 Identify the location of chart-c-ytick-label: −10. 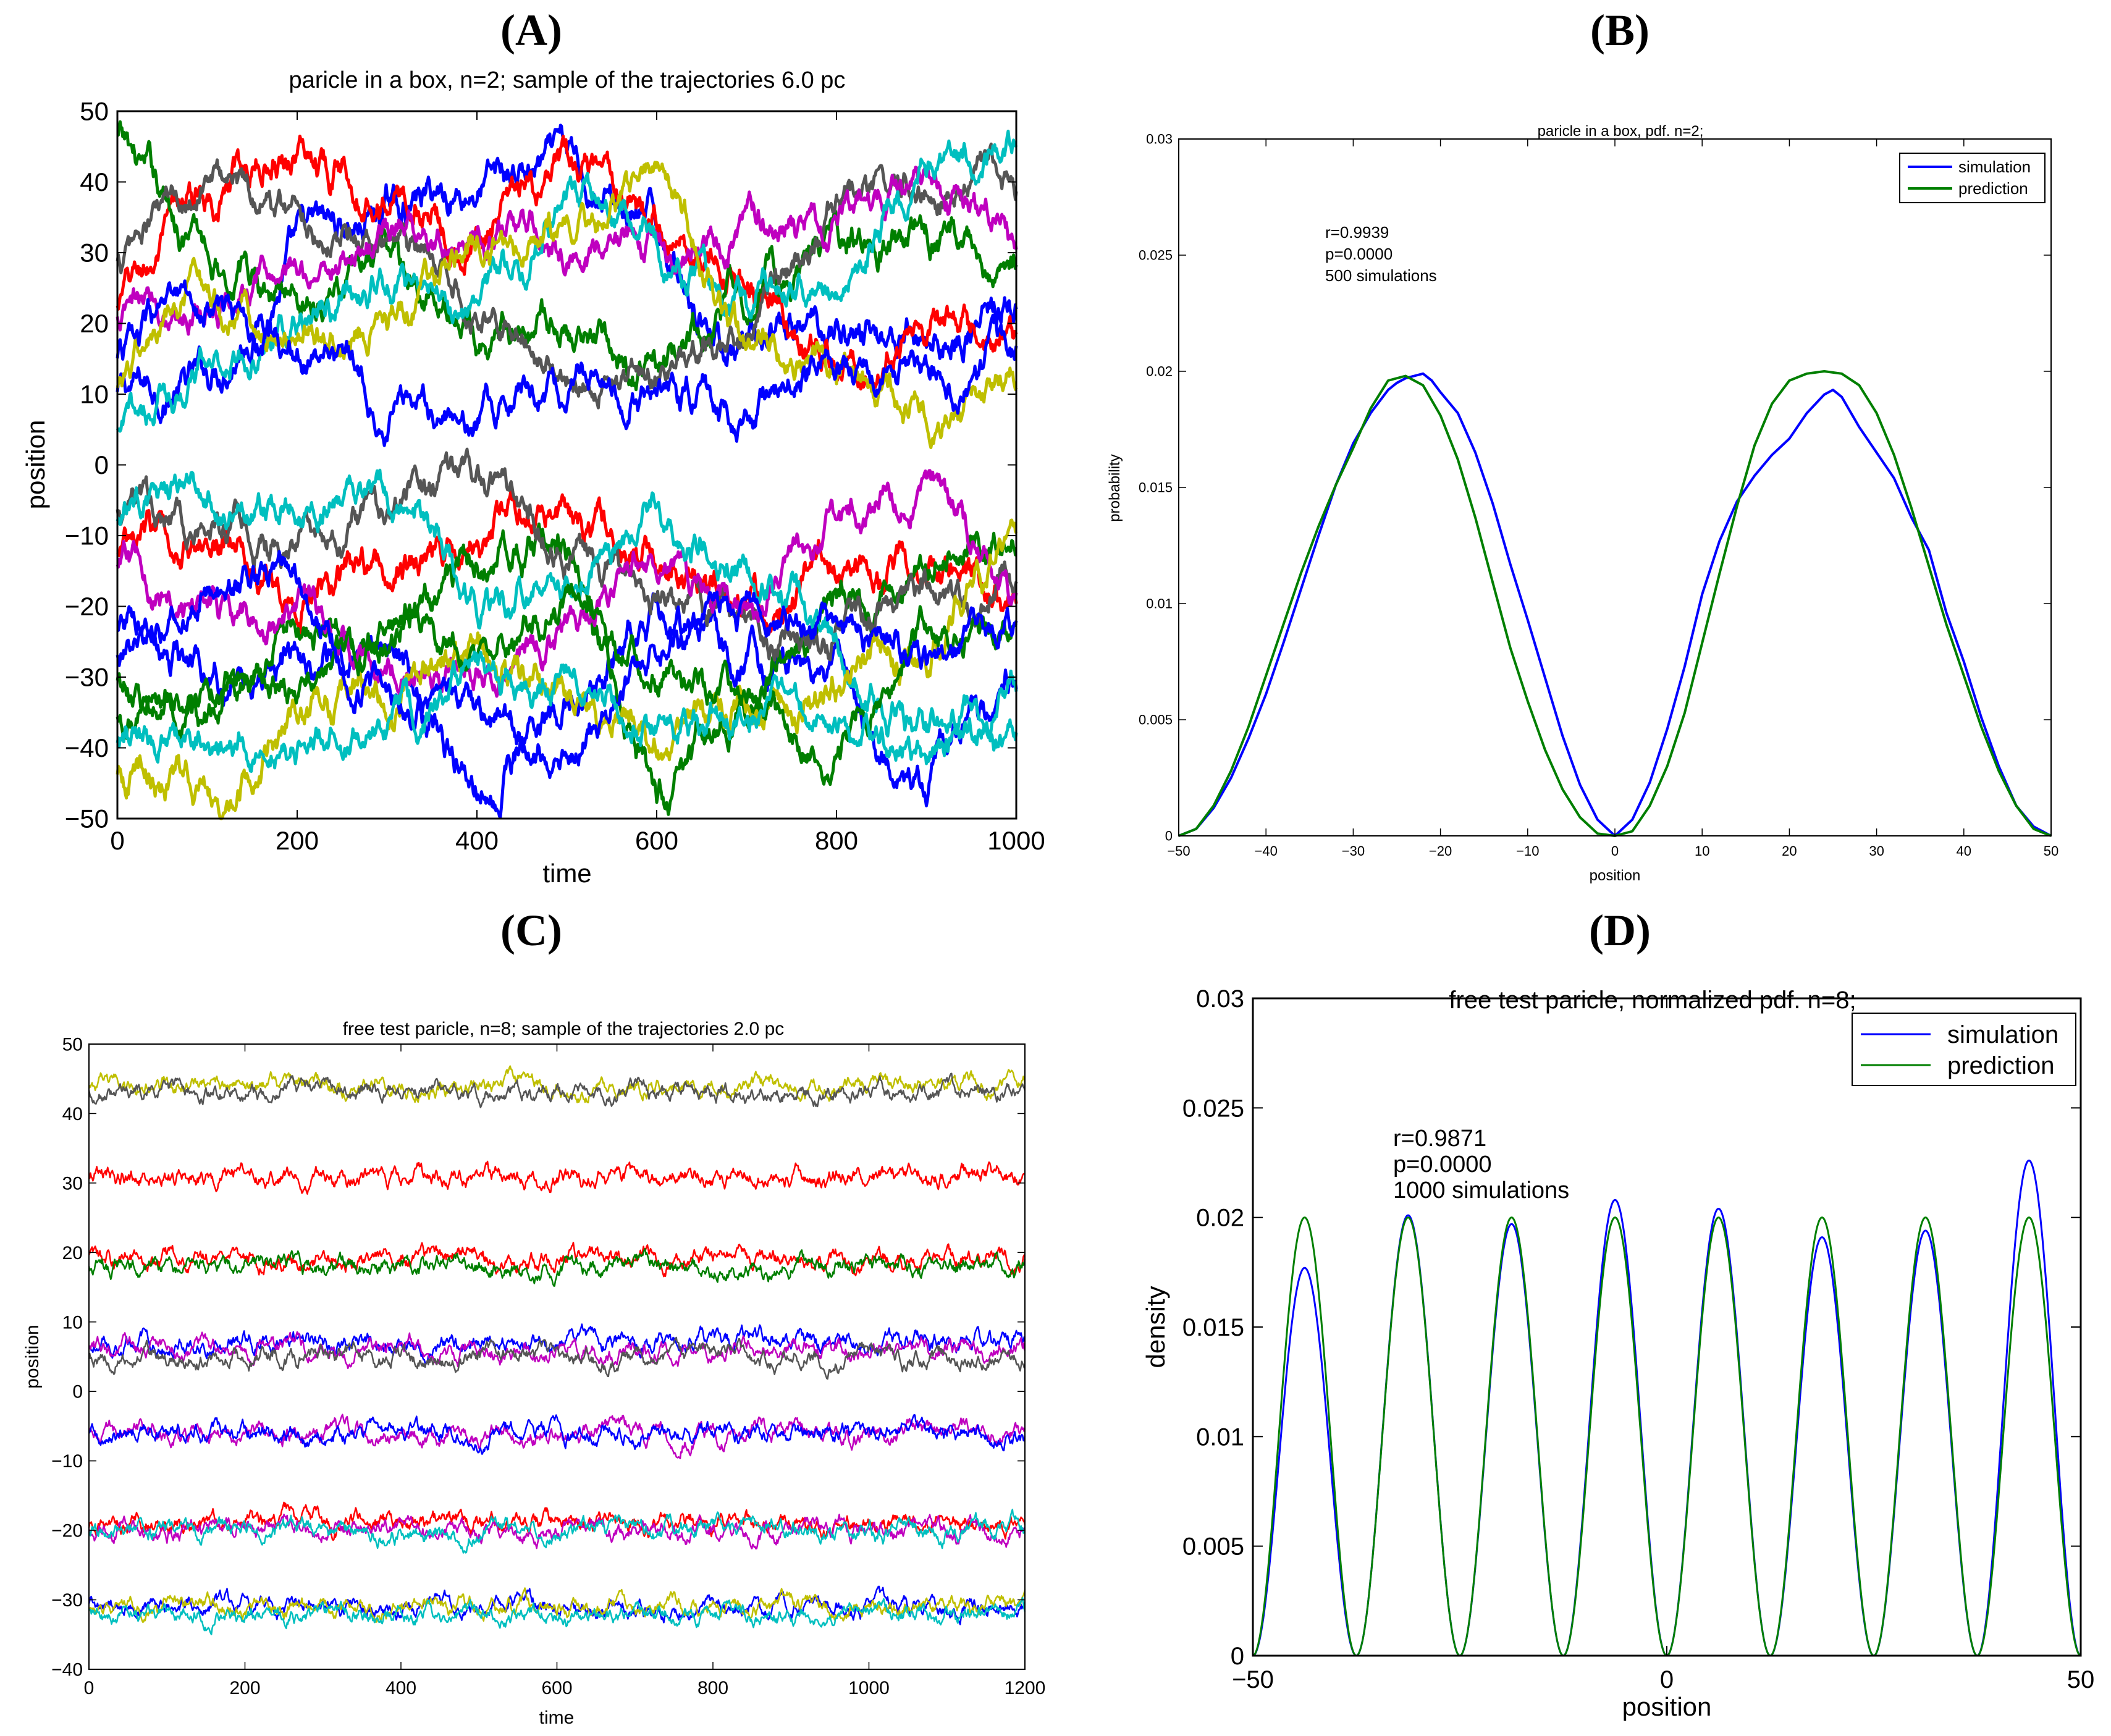
(67, 1461).